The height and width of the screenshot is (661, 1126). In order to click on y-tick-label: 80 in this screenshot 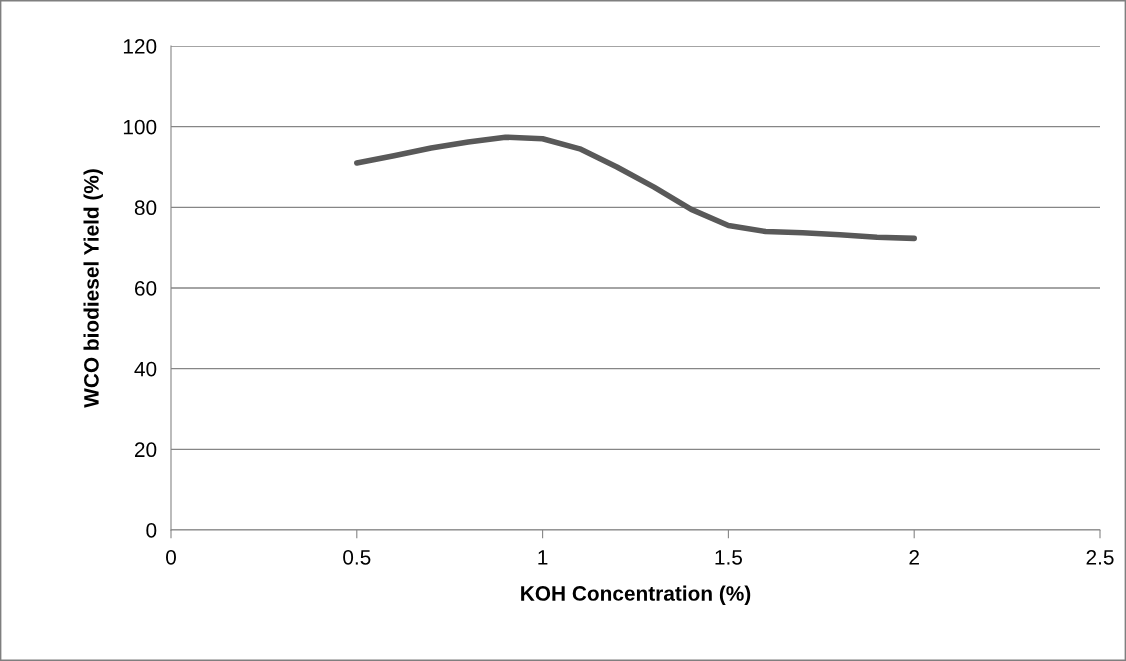, I will do `click(145, 208)`.